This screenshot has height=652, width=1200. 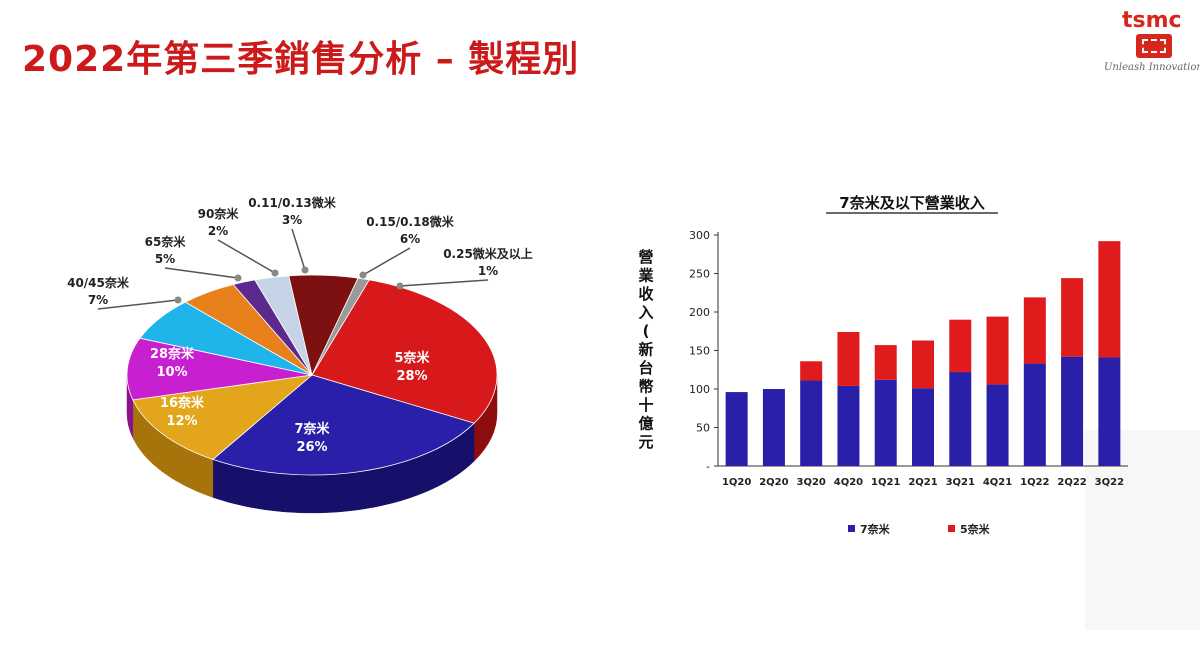 I want to click on bar-0-1Q21, so click(x=885, y=422).